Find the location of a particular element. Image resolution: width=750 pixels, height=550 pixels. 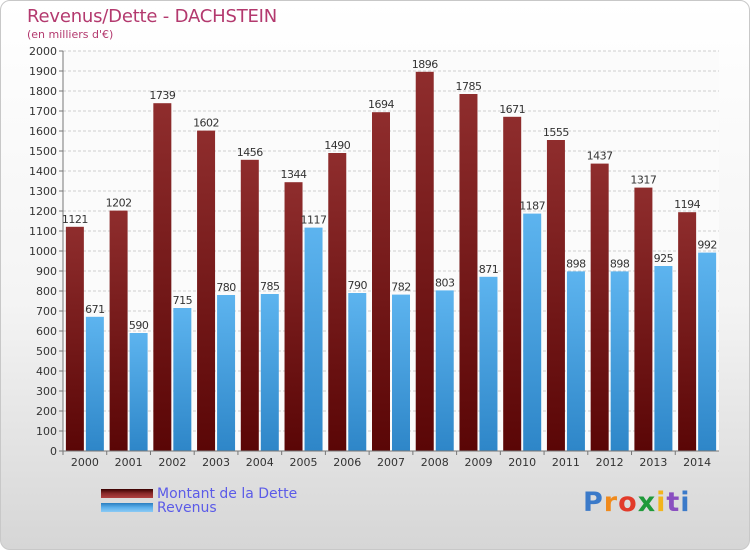

x-tick-label: 2003 is located at coordinates (216, 462).